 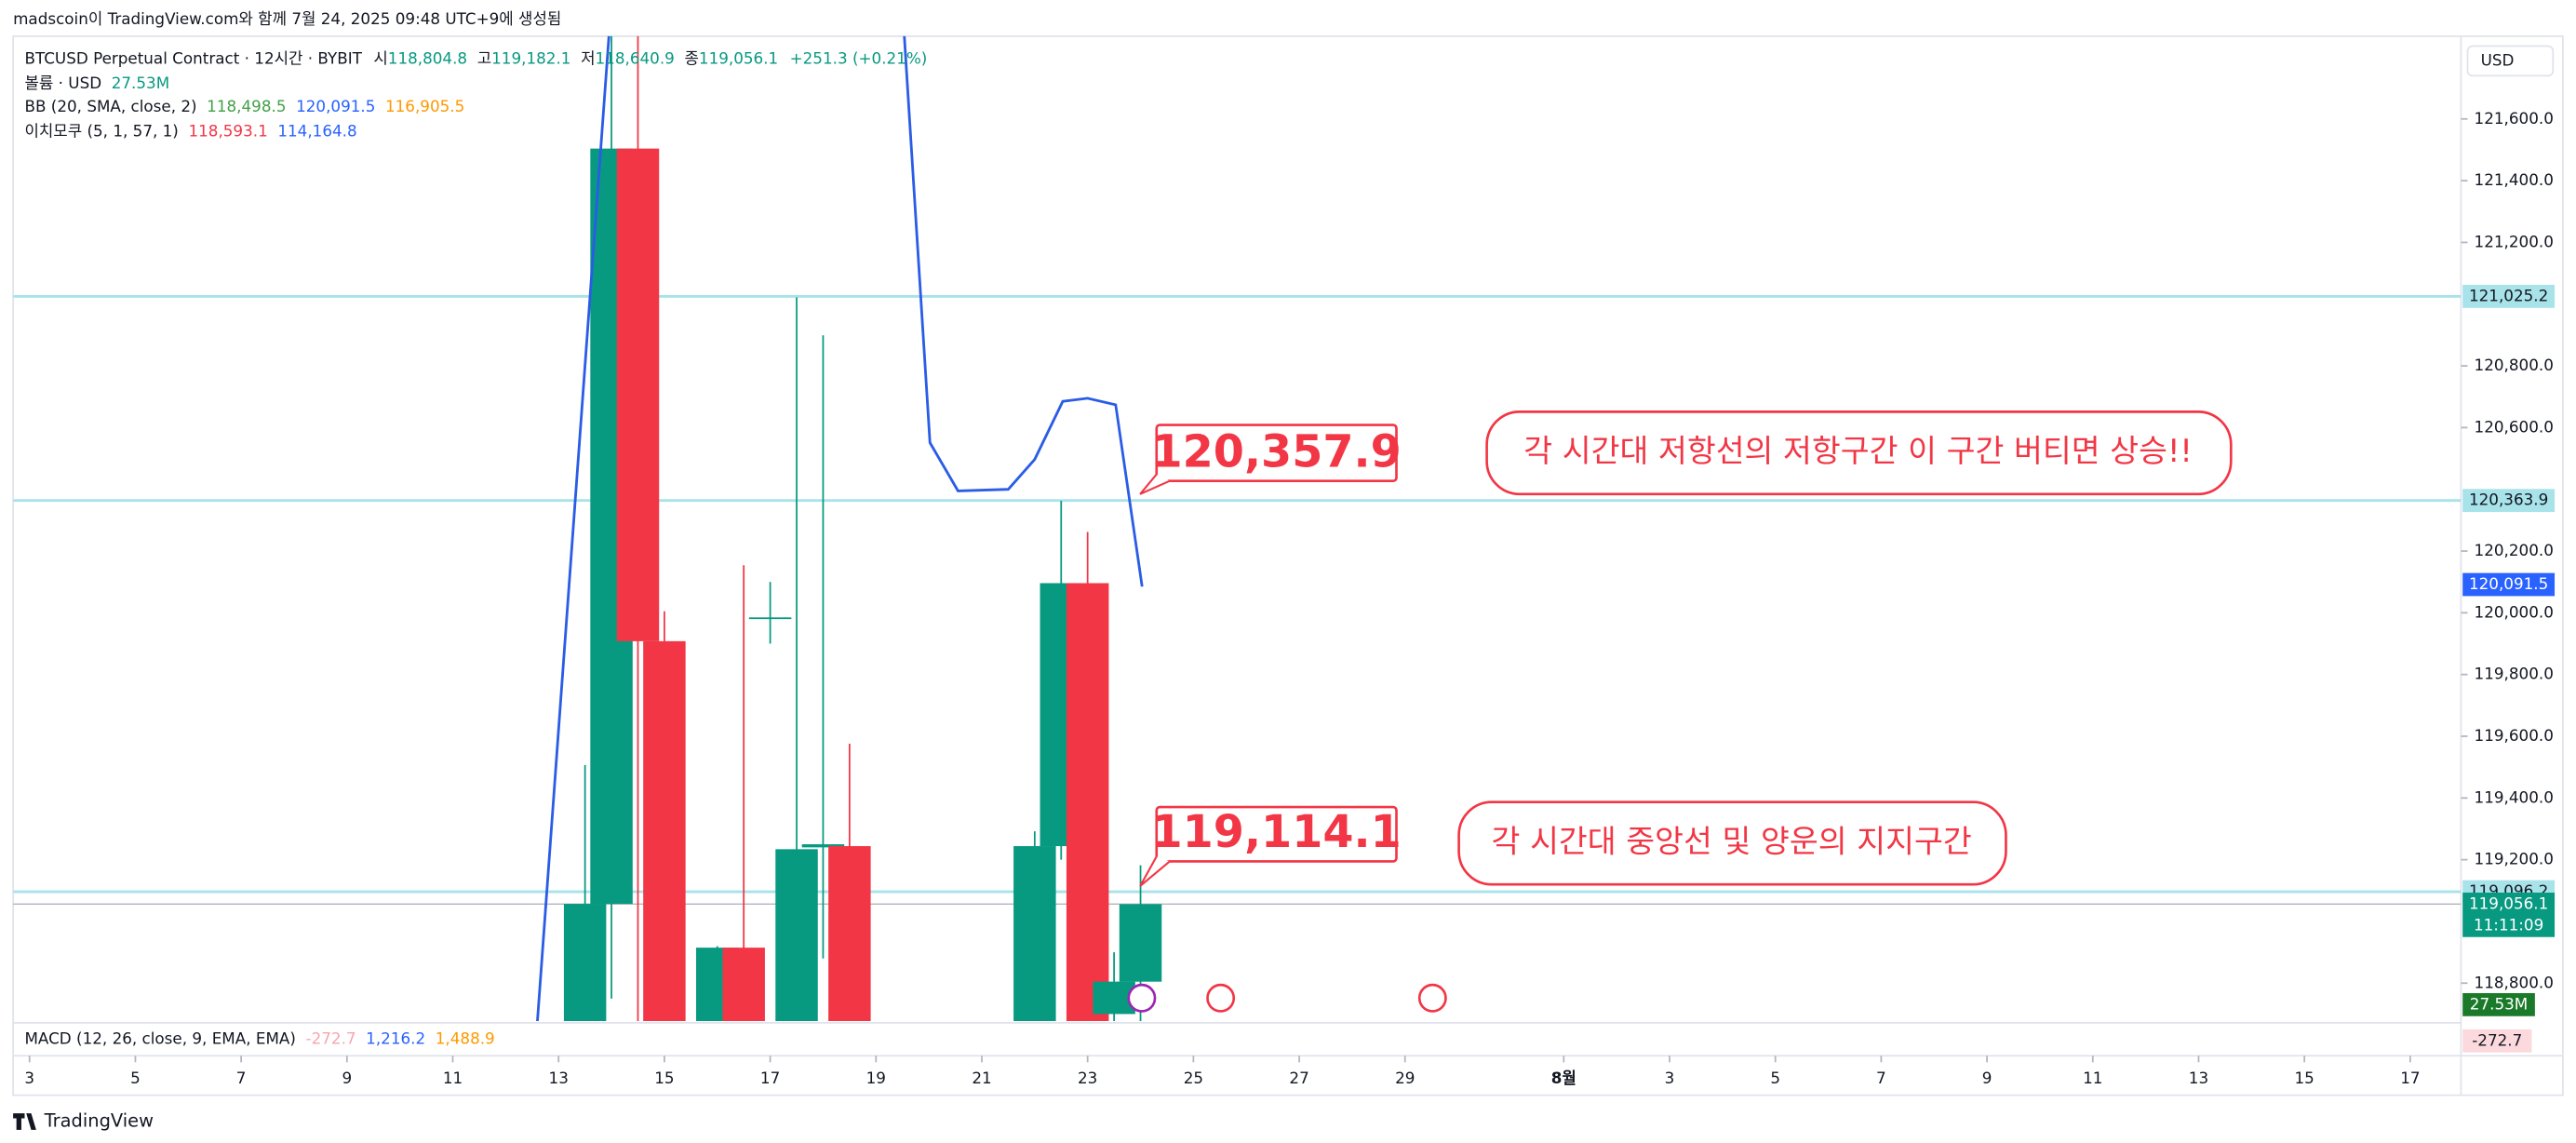 What do you see at coordinates (159, 1038) in the screenshot?
I see `legend-name: MACD (12, 26, close, 9, EMA, EMA)` at bounding box center [159, 1038].